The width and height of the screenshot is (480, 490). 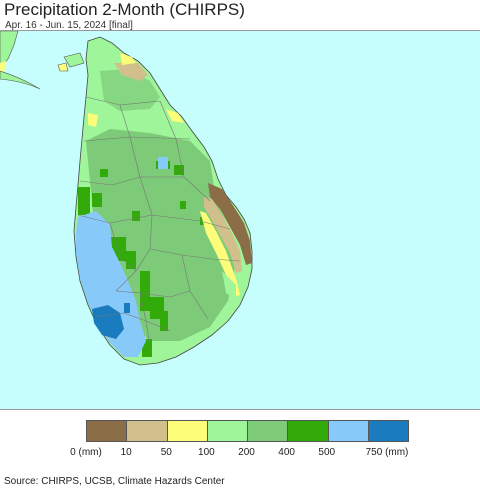 What do you see at coordinates (131, 72) in the screenshot?
I see `zone-10-50-north` at bounding box center [131, 72].